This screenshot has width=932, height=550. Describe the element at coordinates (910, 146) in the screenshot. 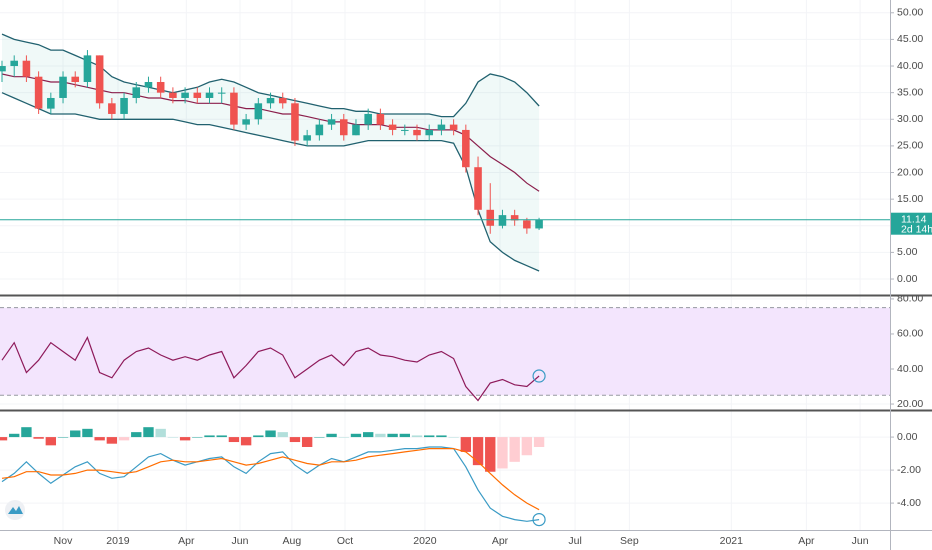

I see `y-tick-label: 25.00` at that location.